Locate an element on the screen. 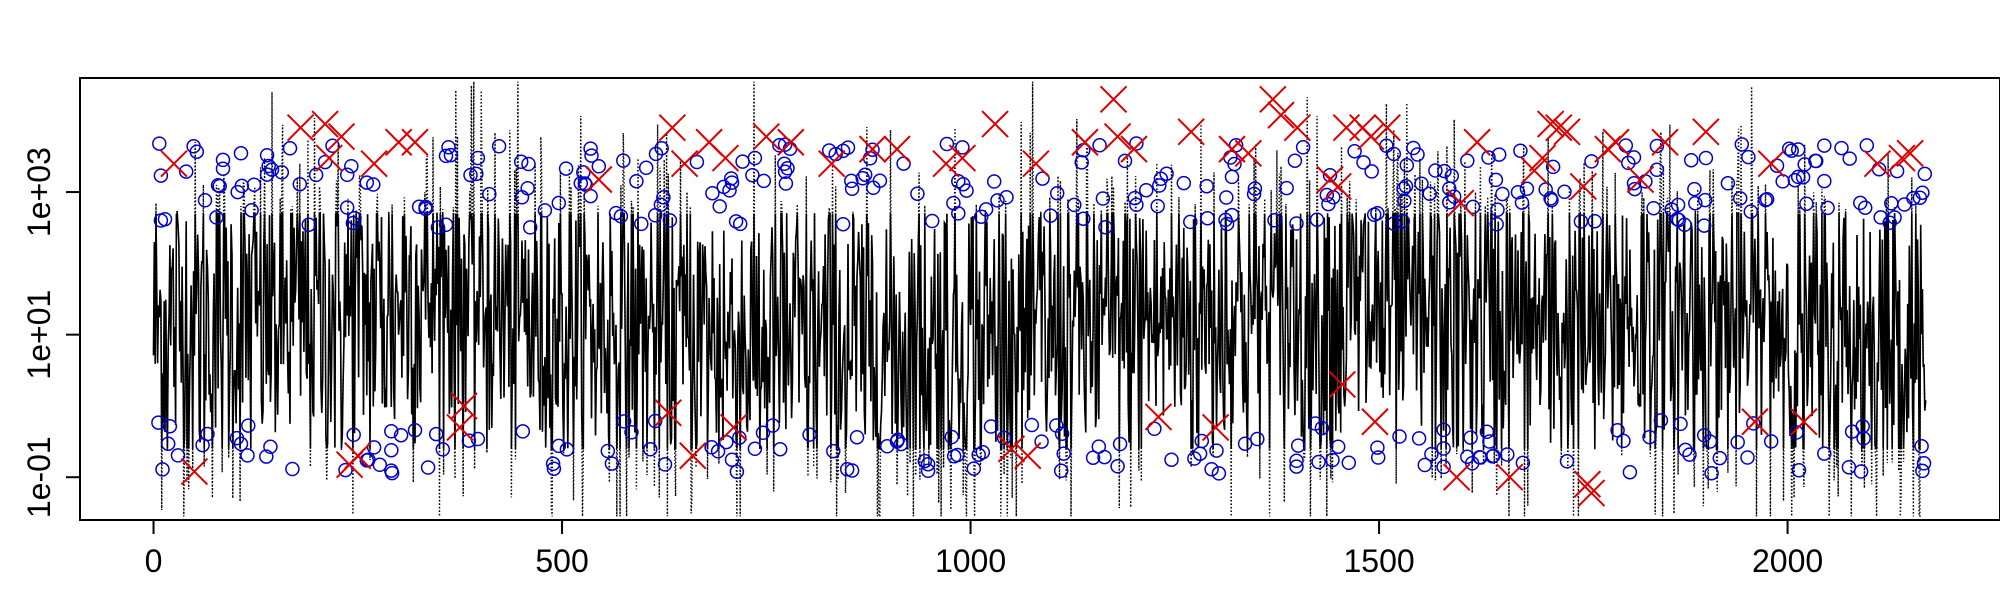 This screenshot has width=2000, height=600. x-tick-label: 1500 is located at coordinates (1378, 561).